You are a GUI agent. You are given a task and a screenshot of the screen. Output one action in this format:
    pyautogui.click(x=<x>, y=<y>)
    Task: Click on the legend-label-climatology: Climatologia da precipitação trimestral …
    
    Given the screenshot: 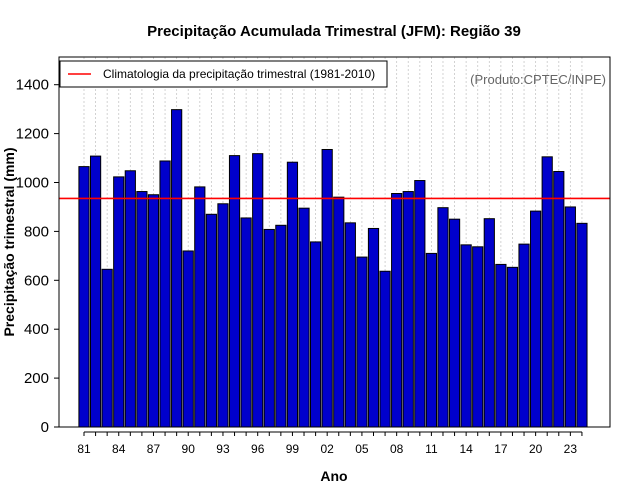 What is the action you would take?
    pyautogui.click(x=239, y=74)
    